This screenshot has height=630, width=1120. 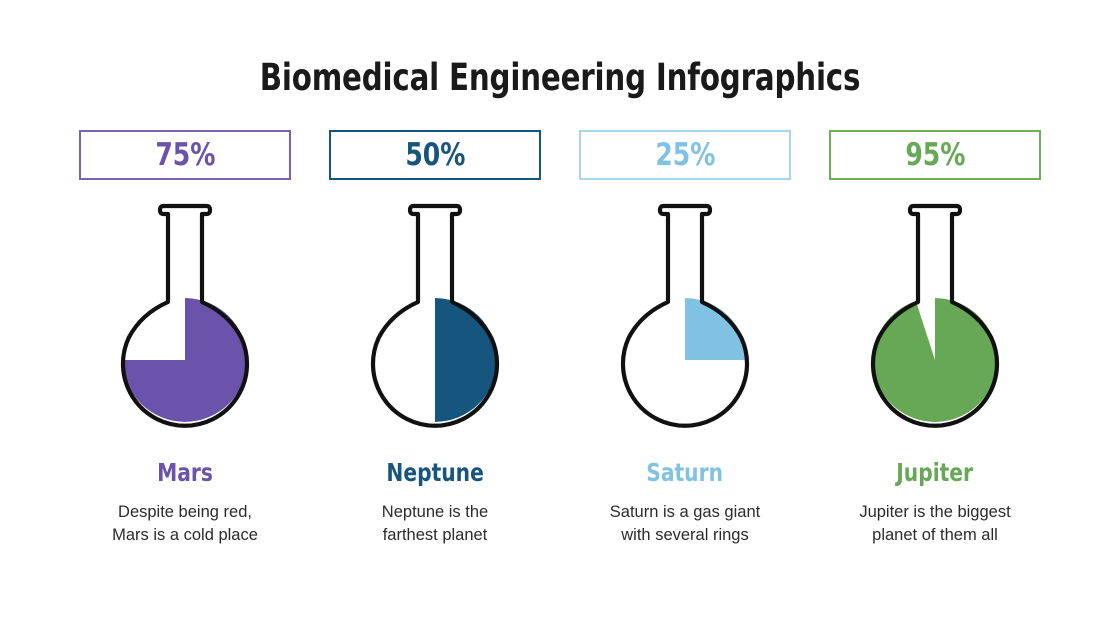 I want to click on flask-gauge-jupiter, so click(x=935, y=315).